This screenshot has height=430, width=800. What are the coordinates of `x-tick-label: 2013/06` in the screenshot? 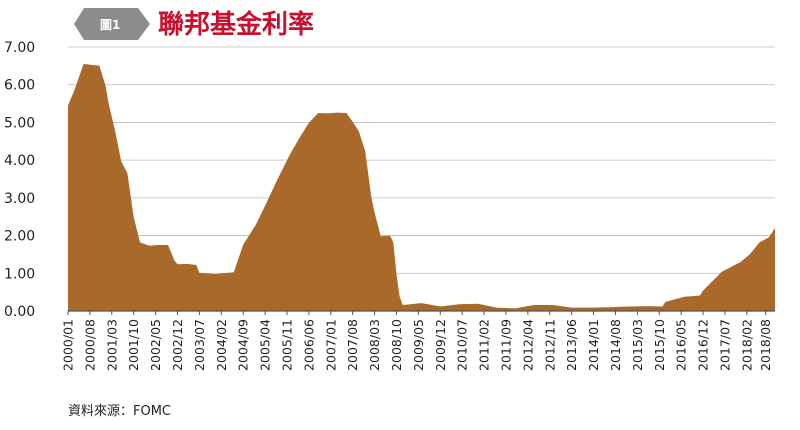 It's located at (571, 345).